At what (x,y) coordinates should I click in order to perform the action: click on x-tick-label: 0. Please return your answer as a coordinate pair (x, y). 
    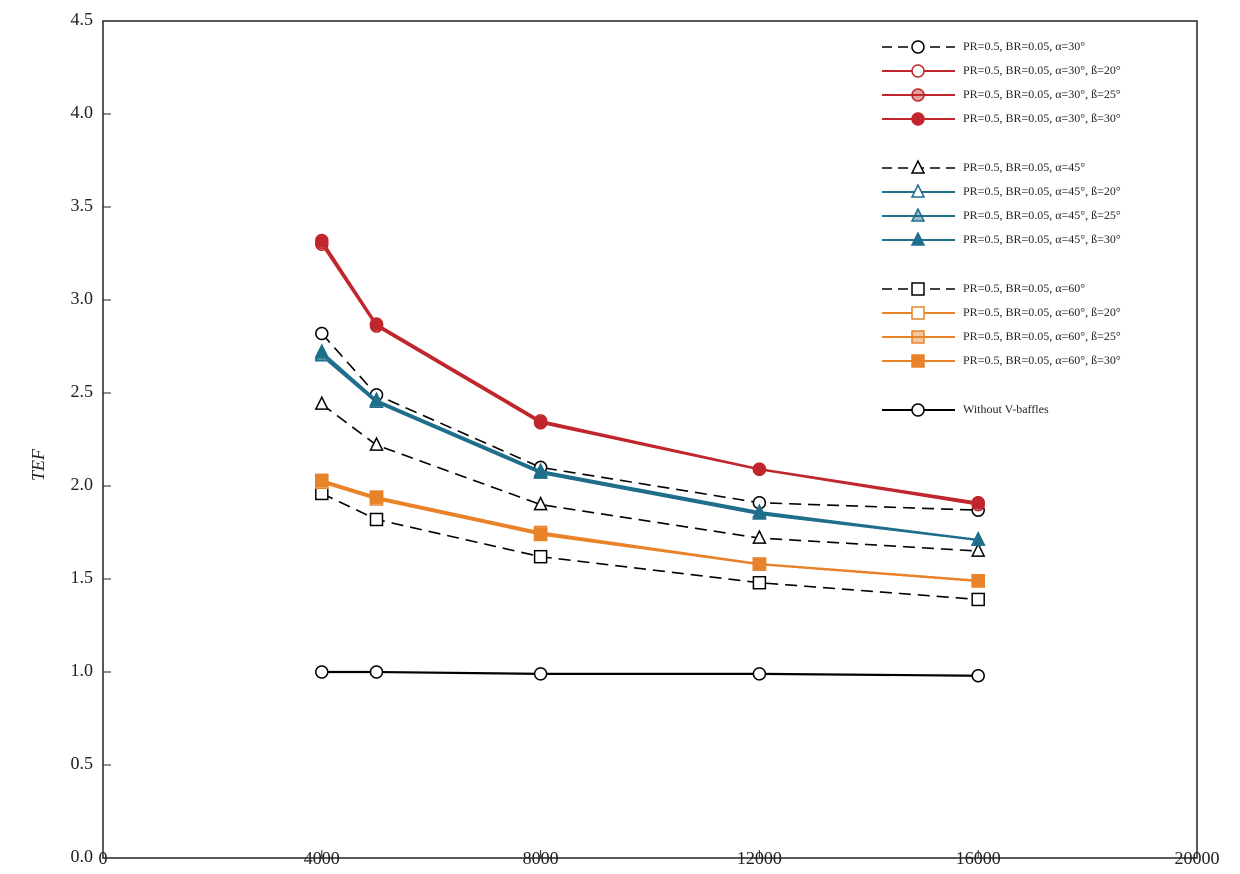
    Looking at the image, I should click on (103, 858).